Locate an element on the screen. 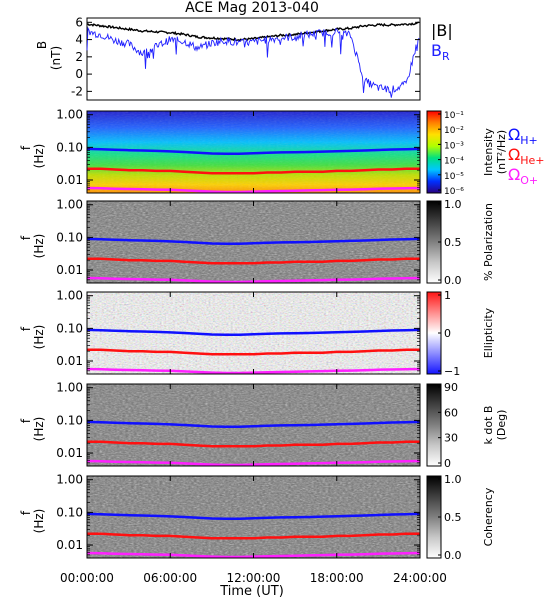  series-line-b-r is located at coordinates (253, 62).